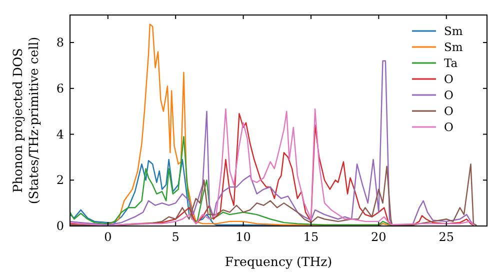  I want to click on x-tick-label: 25, so click(446, 237).